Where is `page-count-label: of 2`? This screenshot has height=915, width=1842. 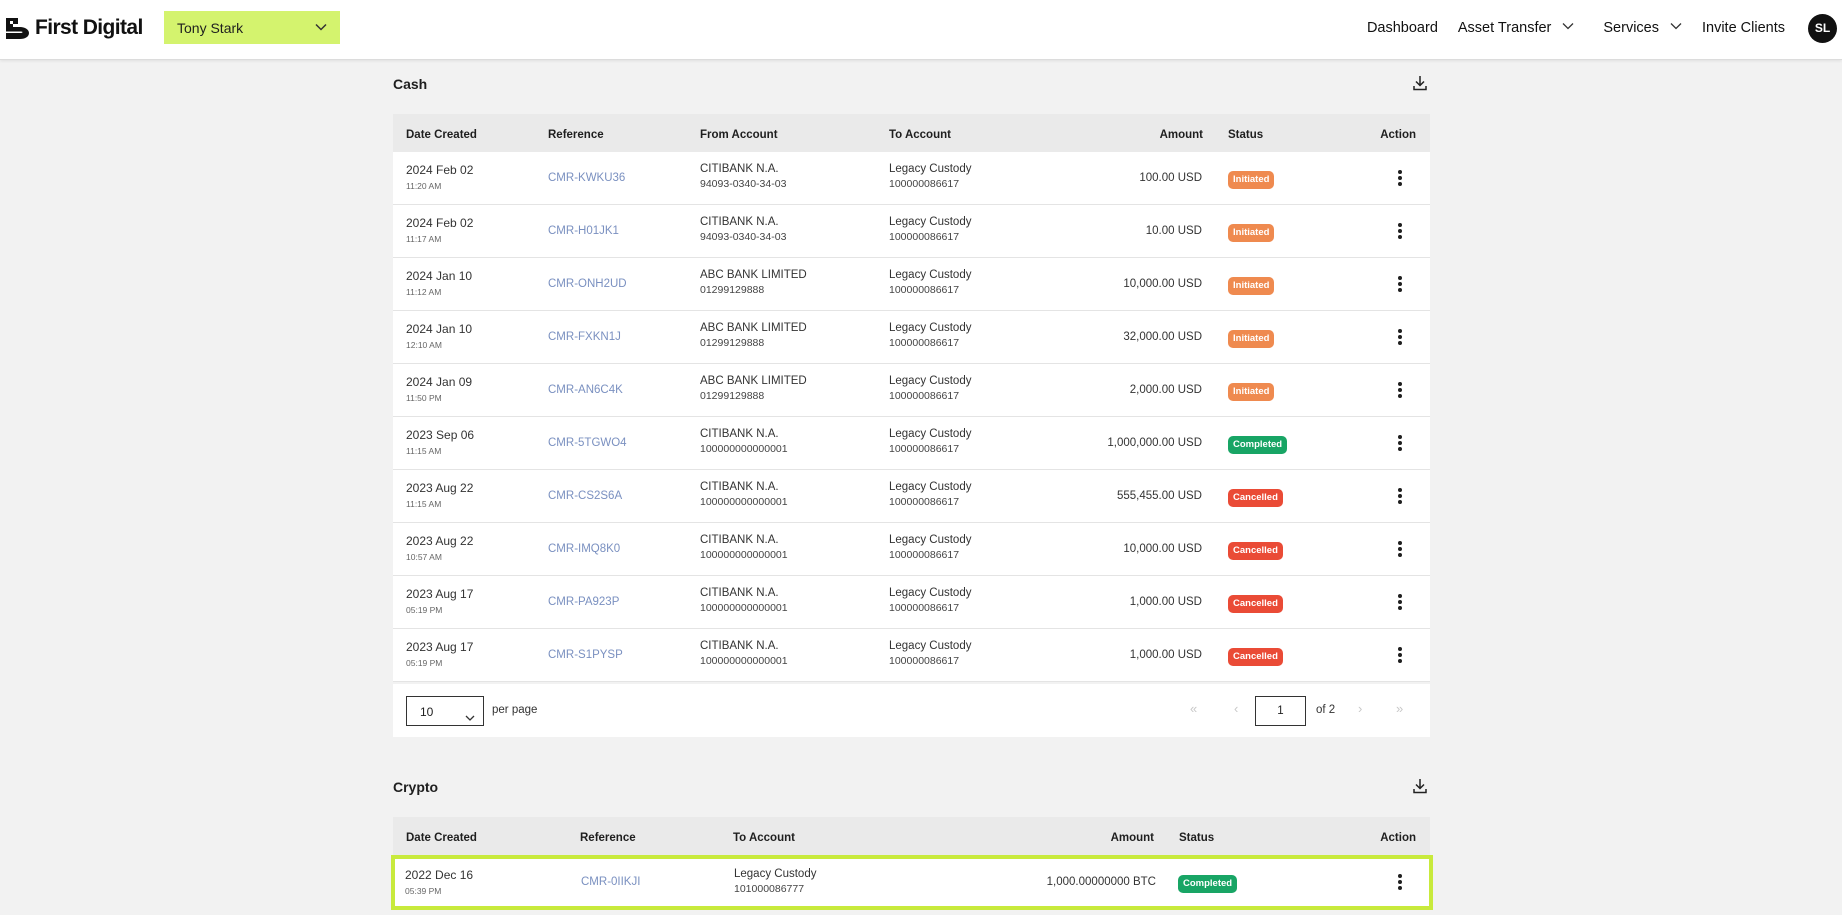
page-count-label: of 2 is located at coordinates (1326, 710).